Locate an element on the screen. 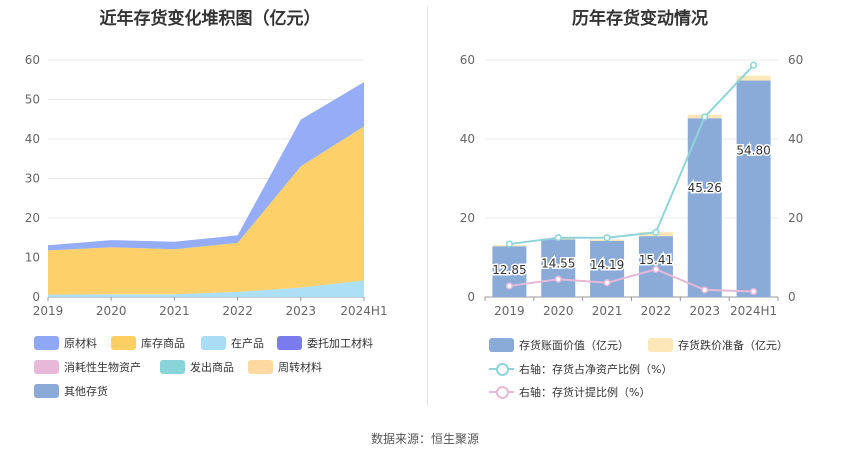  right-y-tick-label: 20 is located at coordinates (467, 218).